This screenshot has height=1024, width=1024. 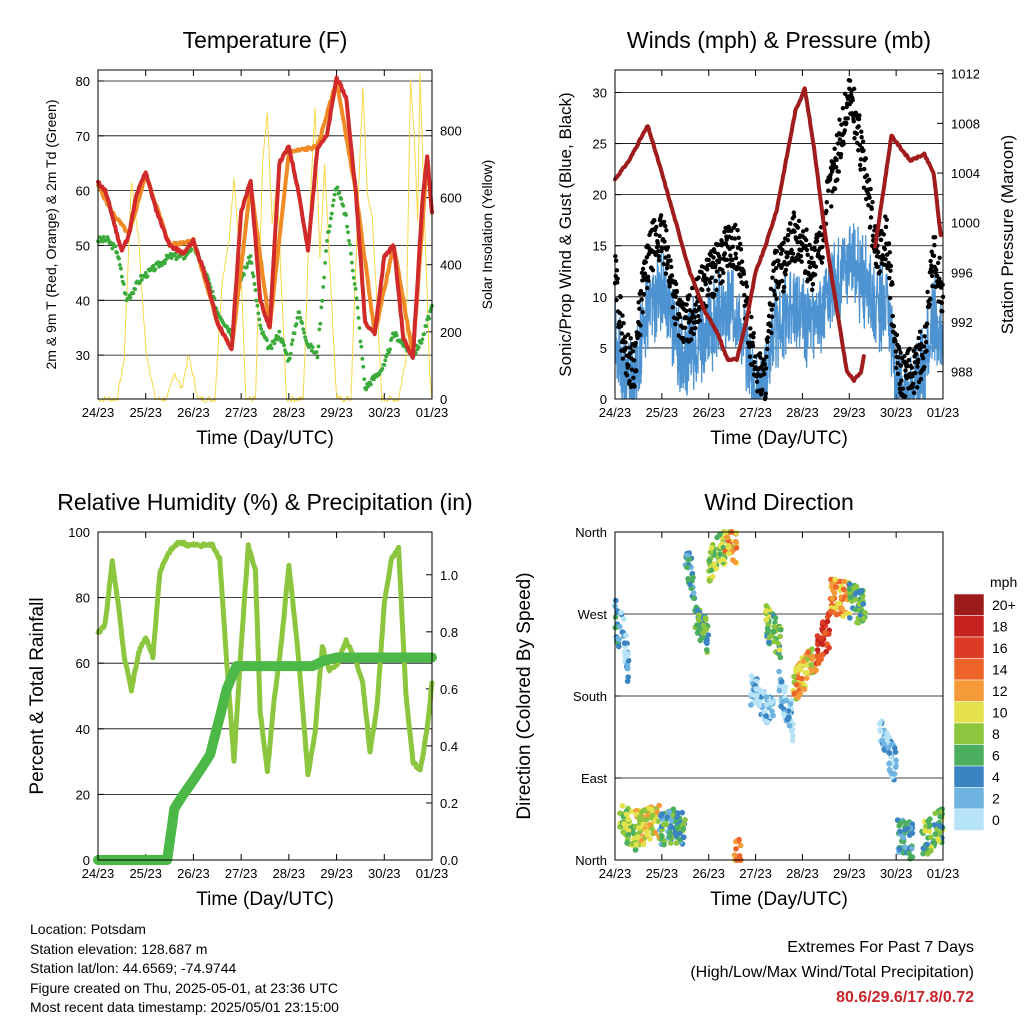 I want to click on y-right-tick-label: 0.8, so click(x=449, y=632).